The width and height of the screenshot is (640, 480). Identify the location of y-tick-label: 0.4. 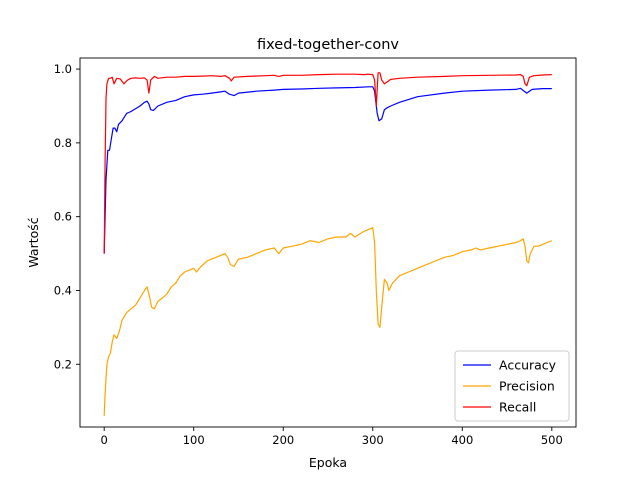
(63, 290).